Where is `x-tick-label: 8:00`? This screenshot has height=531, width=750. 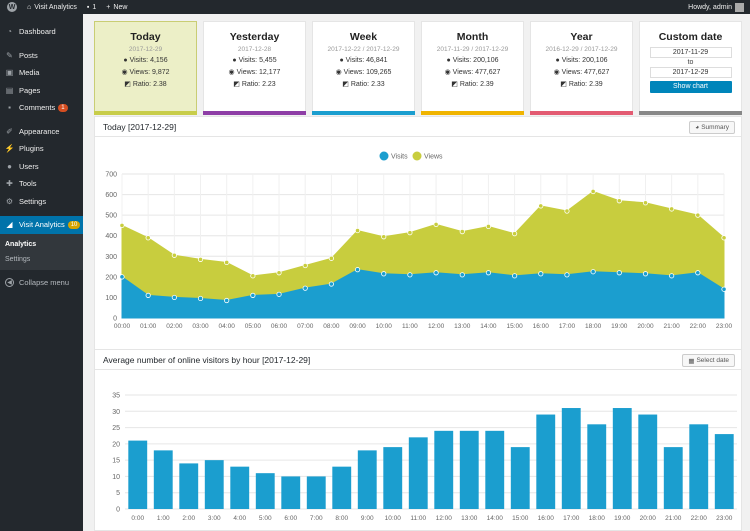 x-tick-label: 8:00 is located at coordinates (341, 518).